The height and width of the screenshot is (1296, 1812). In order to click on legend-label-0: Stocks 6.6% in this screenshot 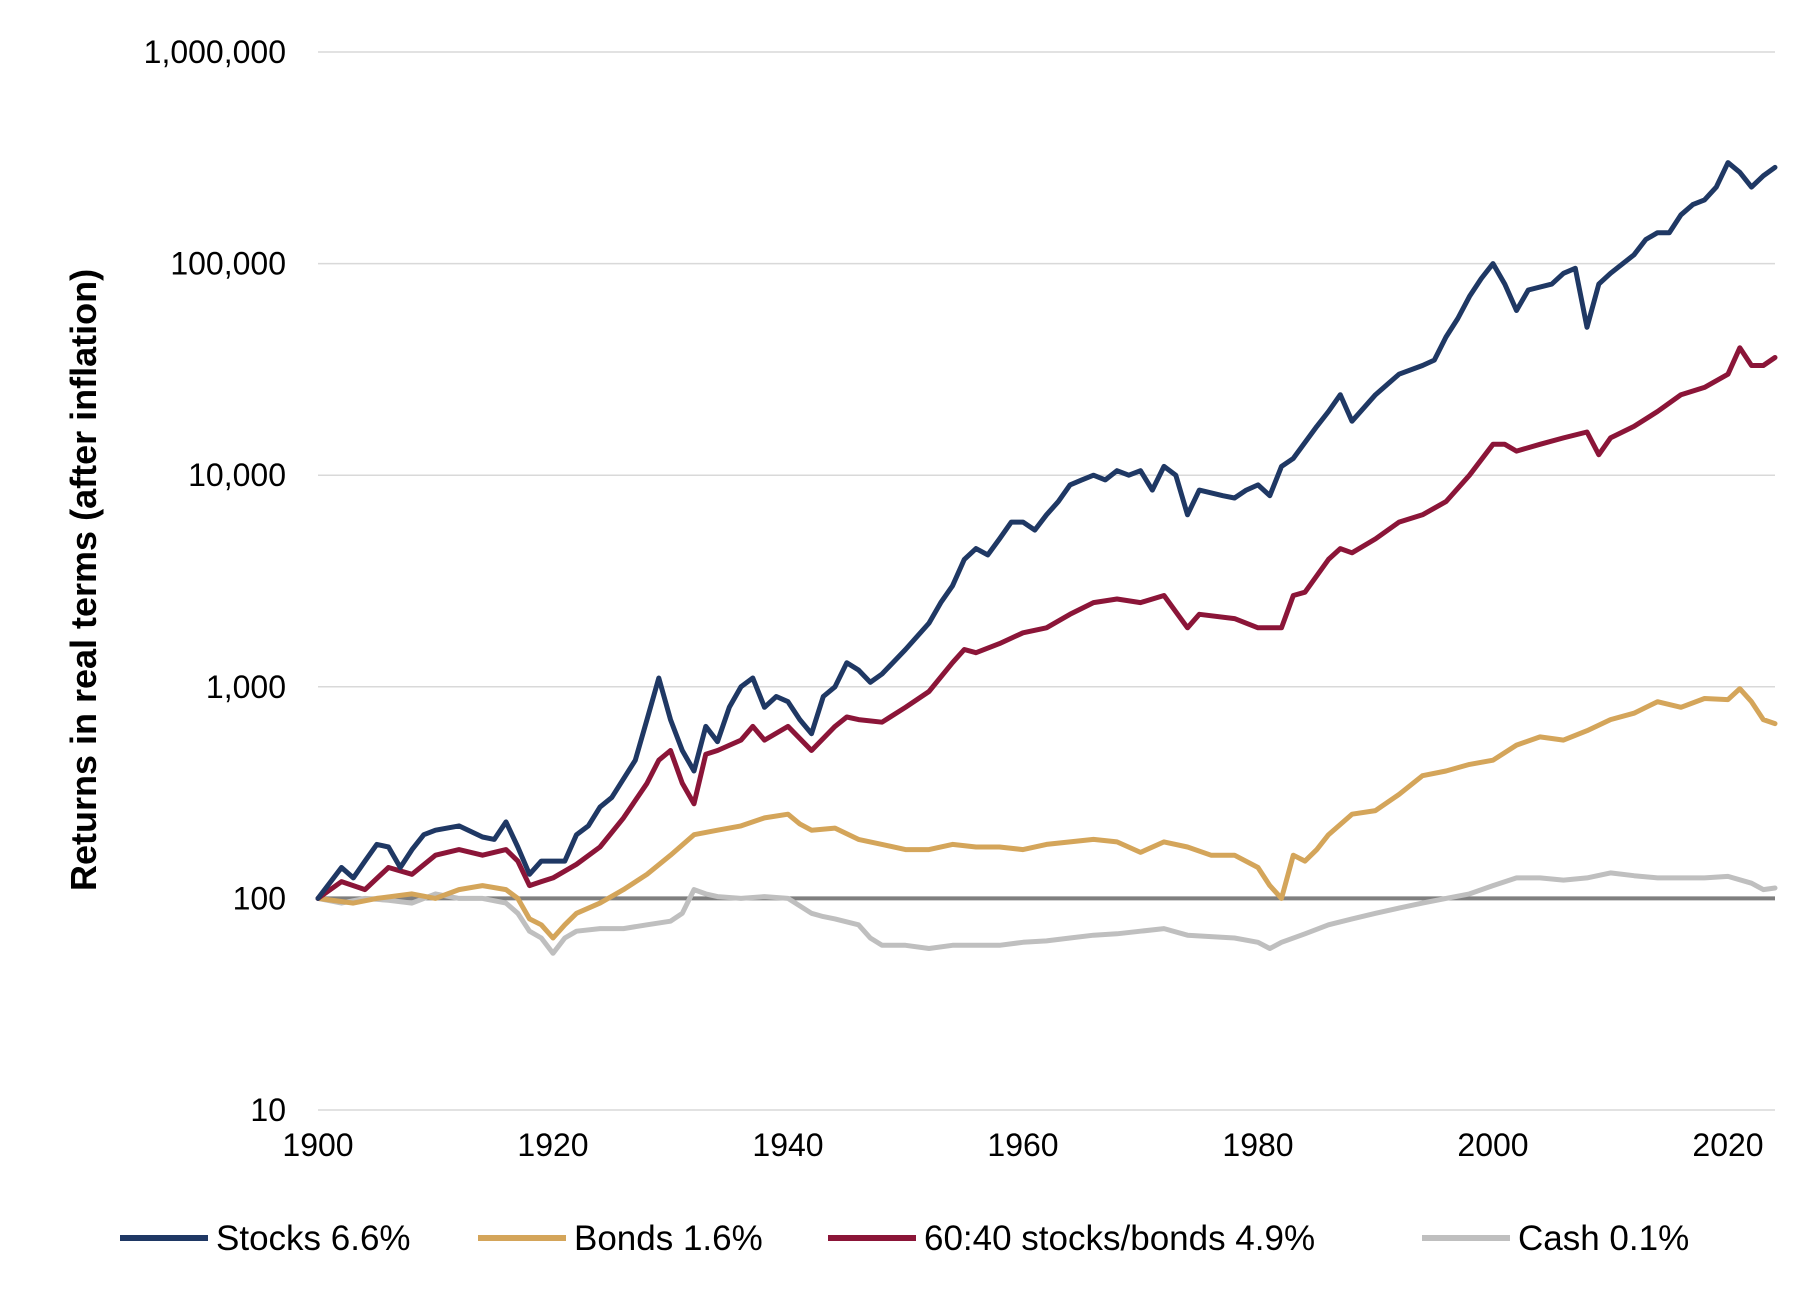, I will do `click(313, 1238)`.